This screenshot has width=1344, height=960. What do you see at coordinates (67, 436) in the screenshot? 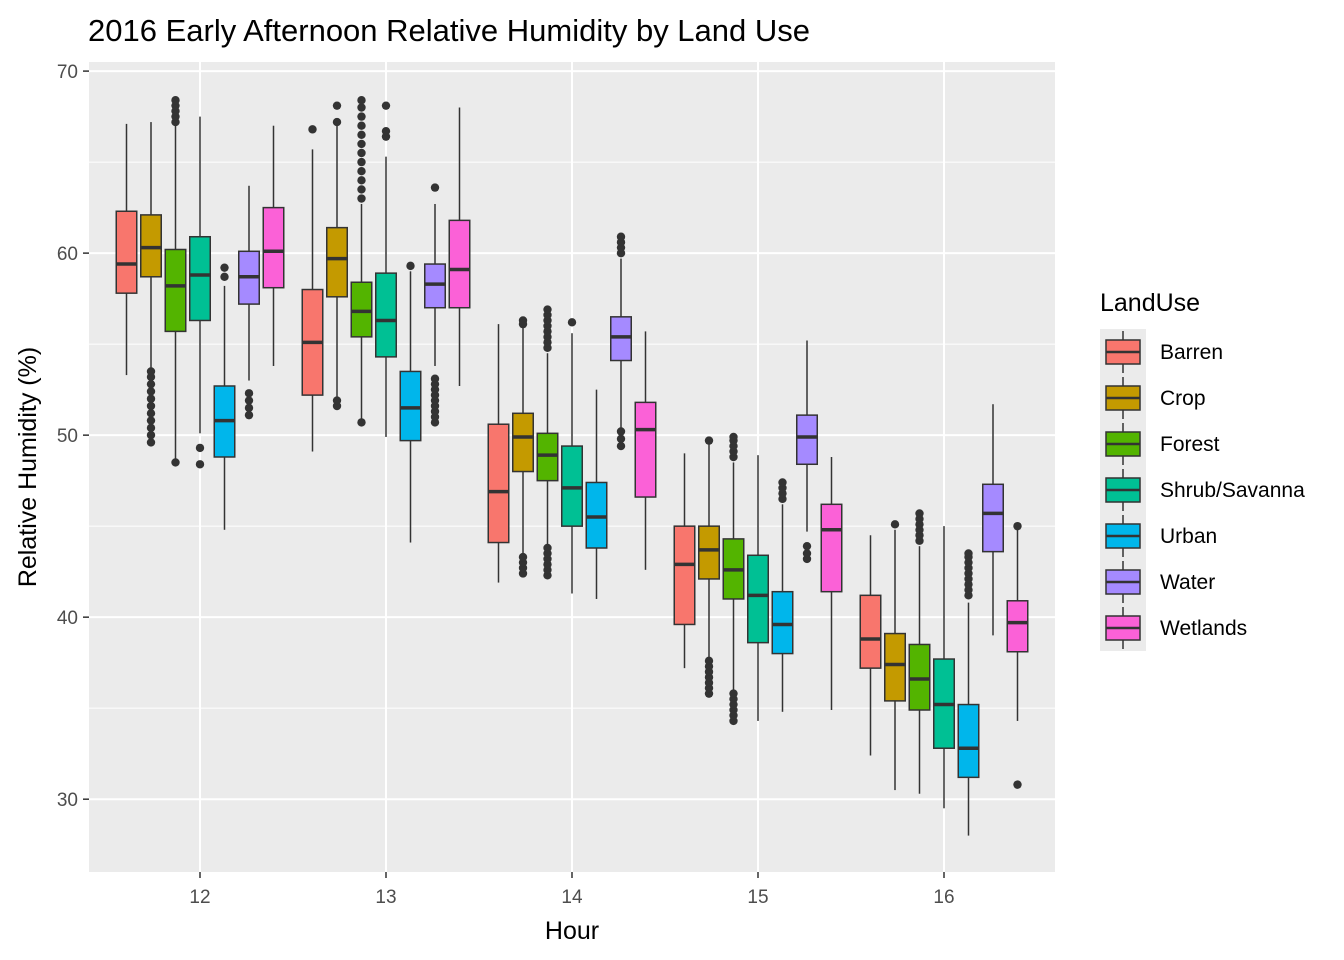
I see `y-tick-label: 50` at bounding box center [67, 436].